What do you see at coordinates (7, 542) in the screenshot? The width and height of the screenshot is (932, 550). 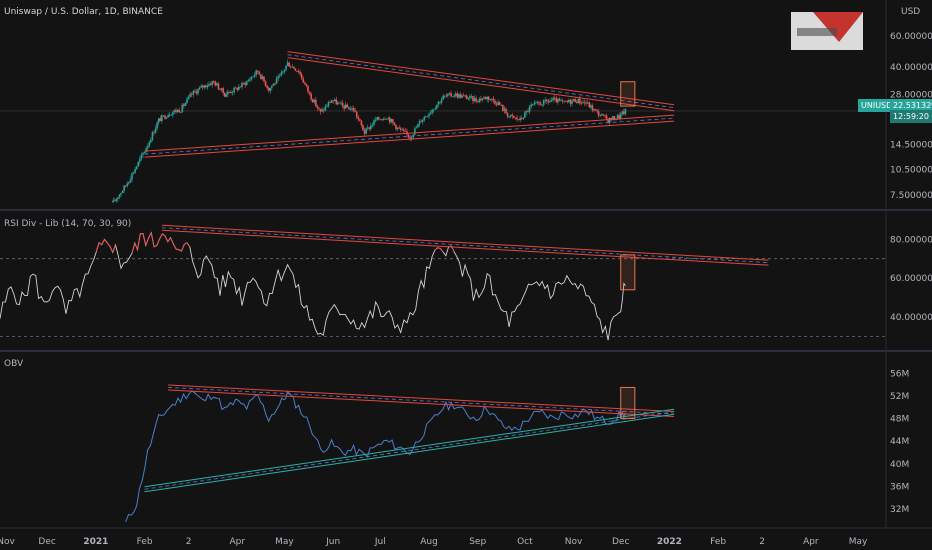 I see `time-tick-label: Nov` at bounding box center [7, 542].